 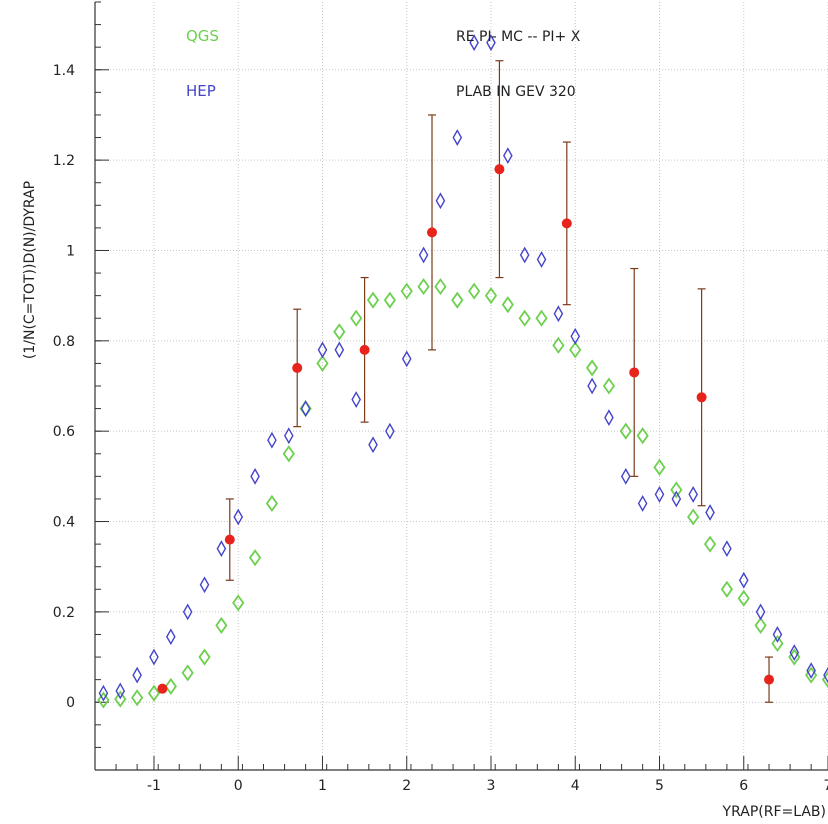 I want to click on legend: QGS HEP, so click(x=202, y=63).